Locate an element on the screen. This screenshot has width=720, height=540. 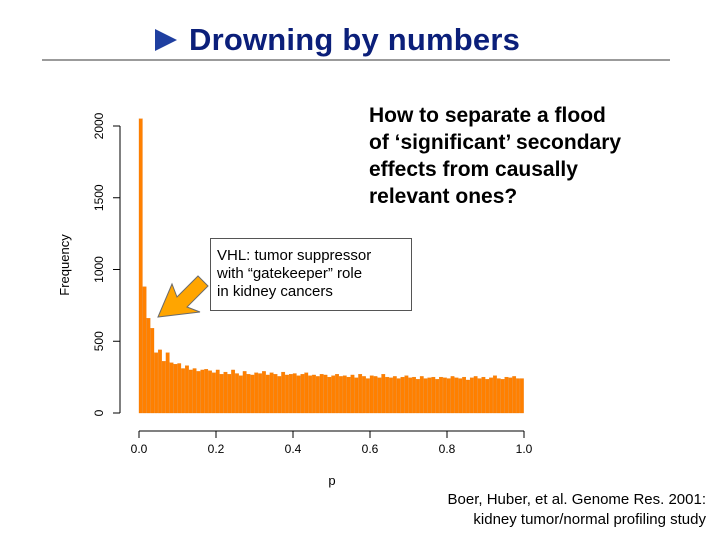
y-tick-label: 2000 is located at coordinates (99, 125).